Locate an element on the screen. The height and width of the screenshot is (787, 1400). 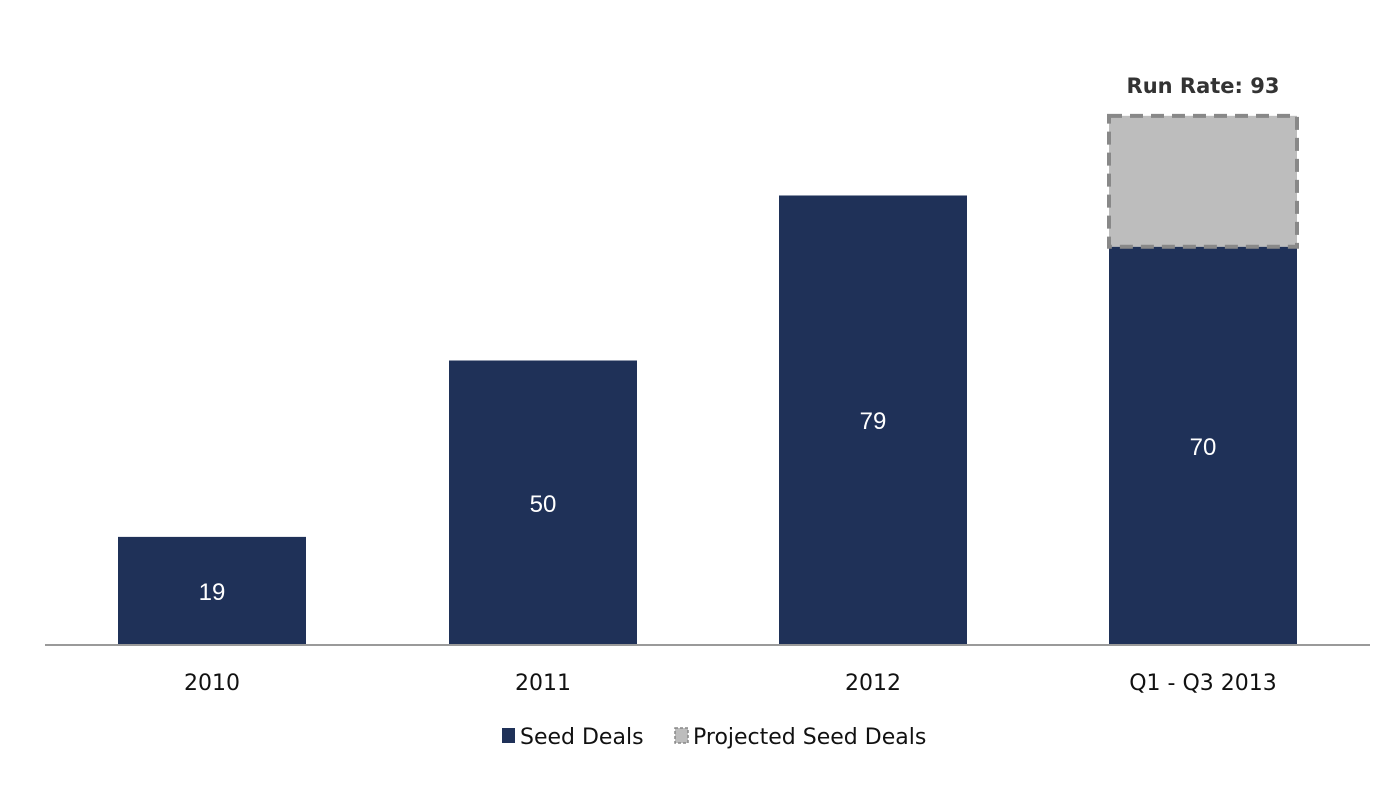
bar-seed-deals-2011 is located at coordinates (543, 502).